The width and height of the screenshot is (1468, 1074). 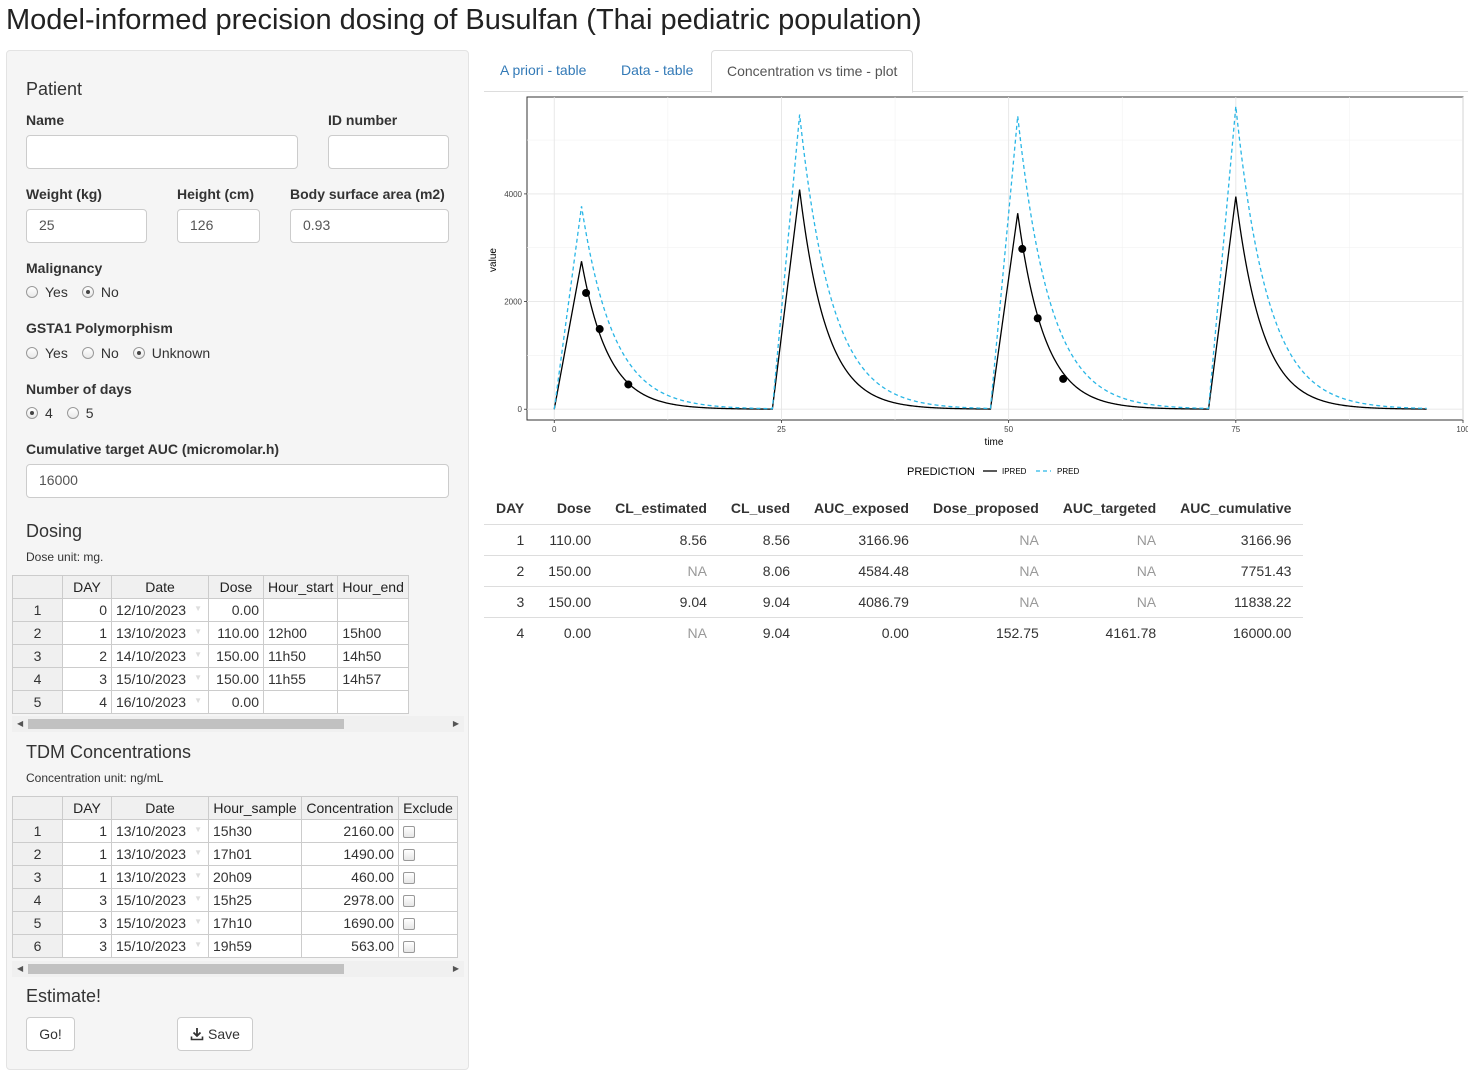 What do you see at coordinates (236, 633) in the screenshot?
I see `dose-cell: 110.00` at bounding box center [236, 633].